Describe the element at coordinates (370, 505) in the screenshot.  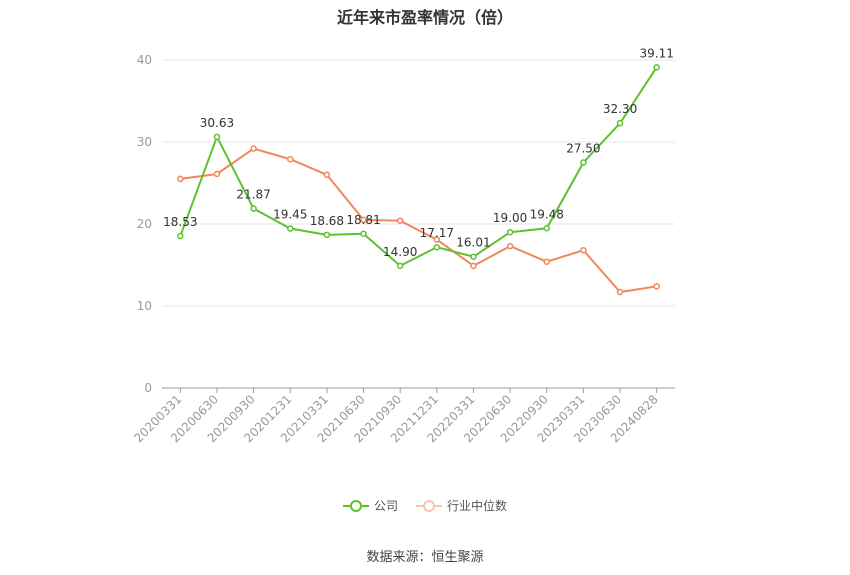
I see `legend-item-company: 公司` at that location.